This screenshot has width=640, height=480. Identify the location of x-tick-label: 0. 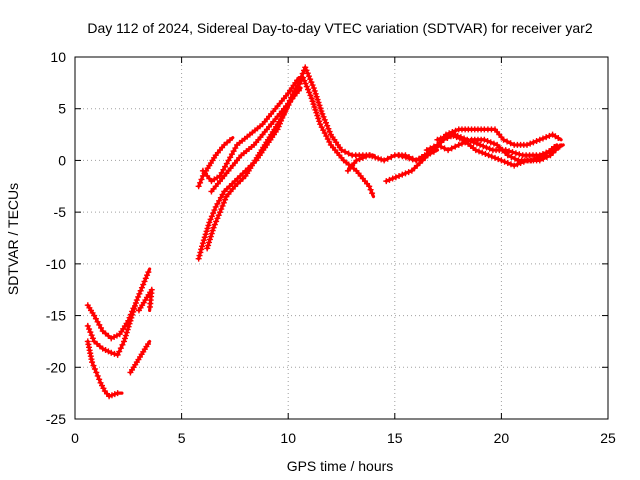
(75, 438).